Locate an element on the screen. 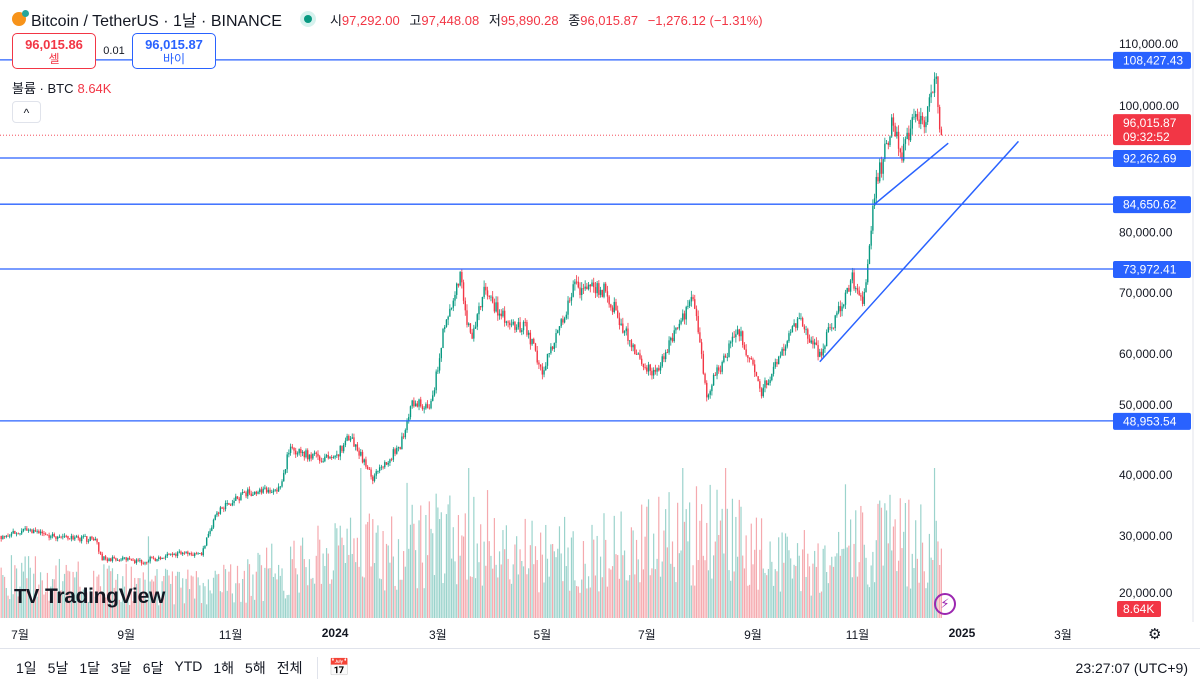 This screenshot has width=1200, height=687. range-button: 3달 is located at coordinates (121, 668).